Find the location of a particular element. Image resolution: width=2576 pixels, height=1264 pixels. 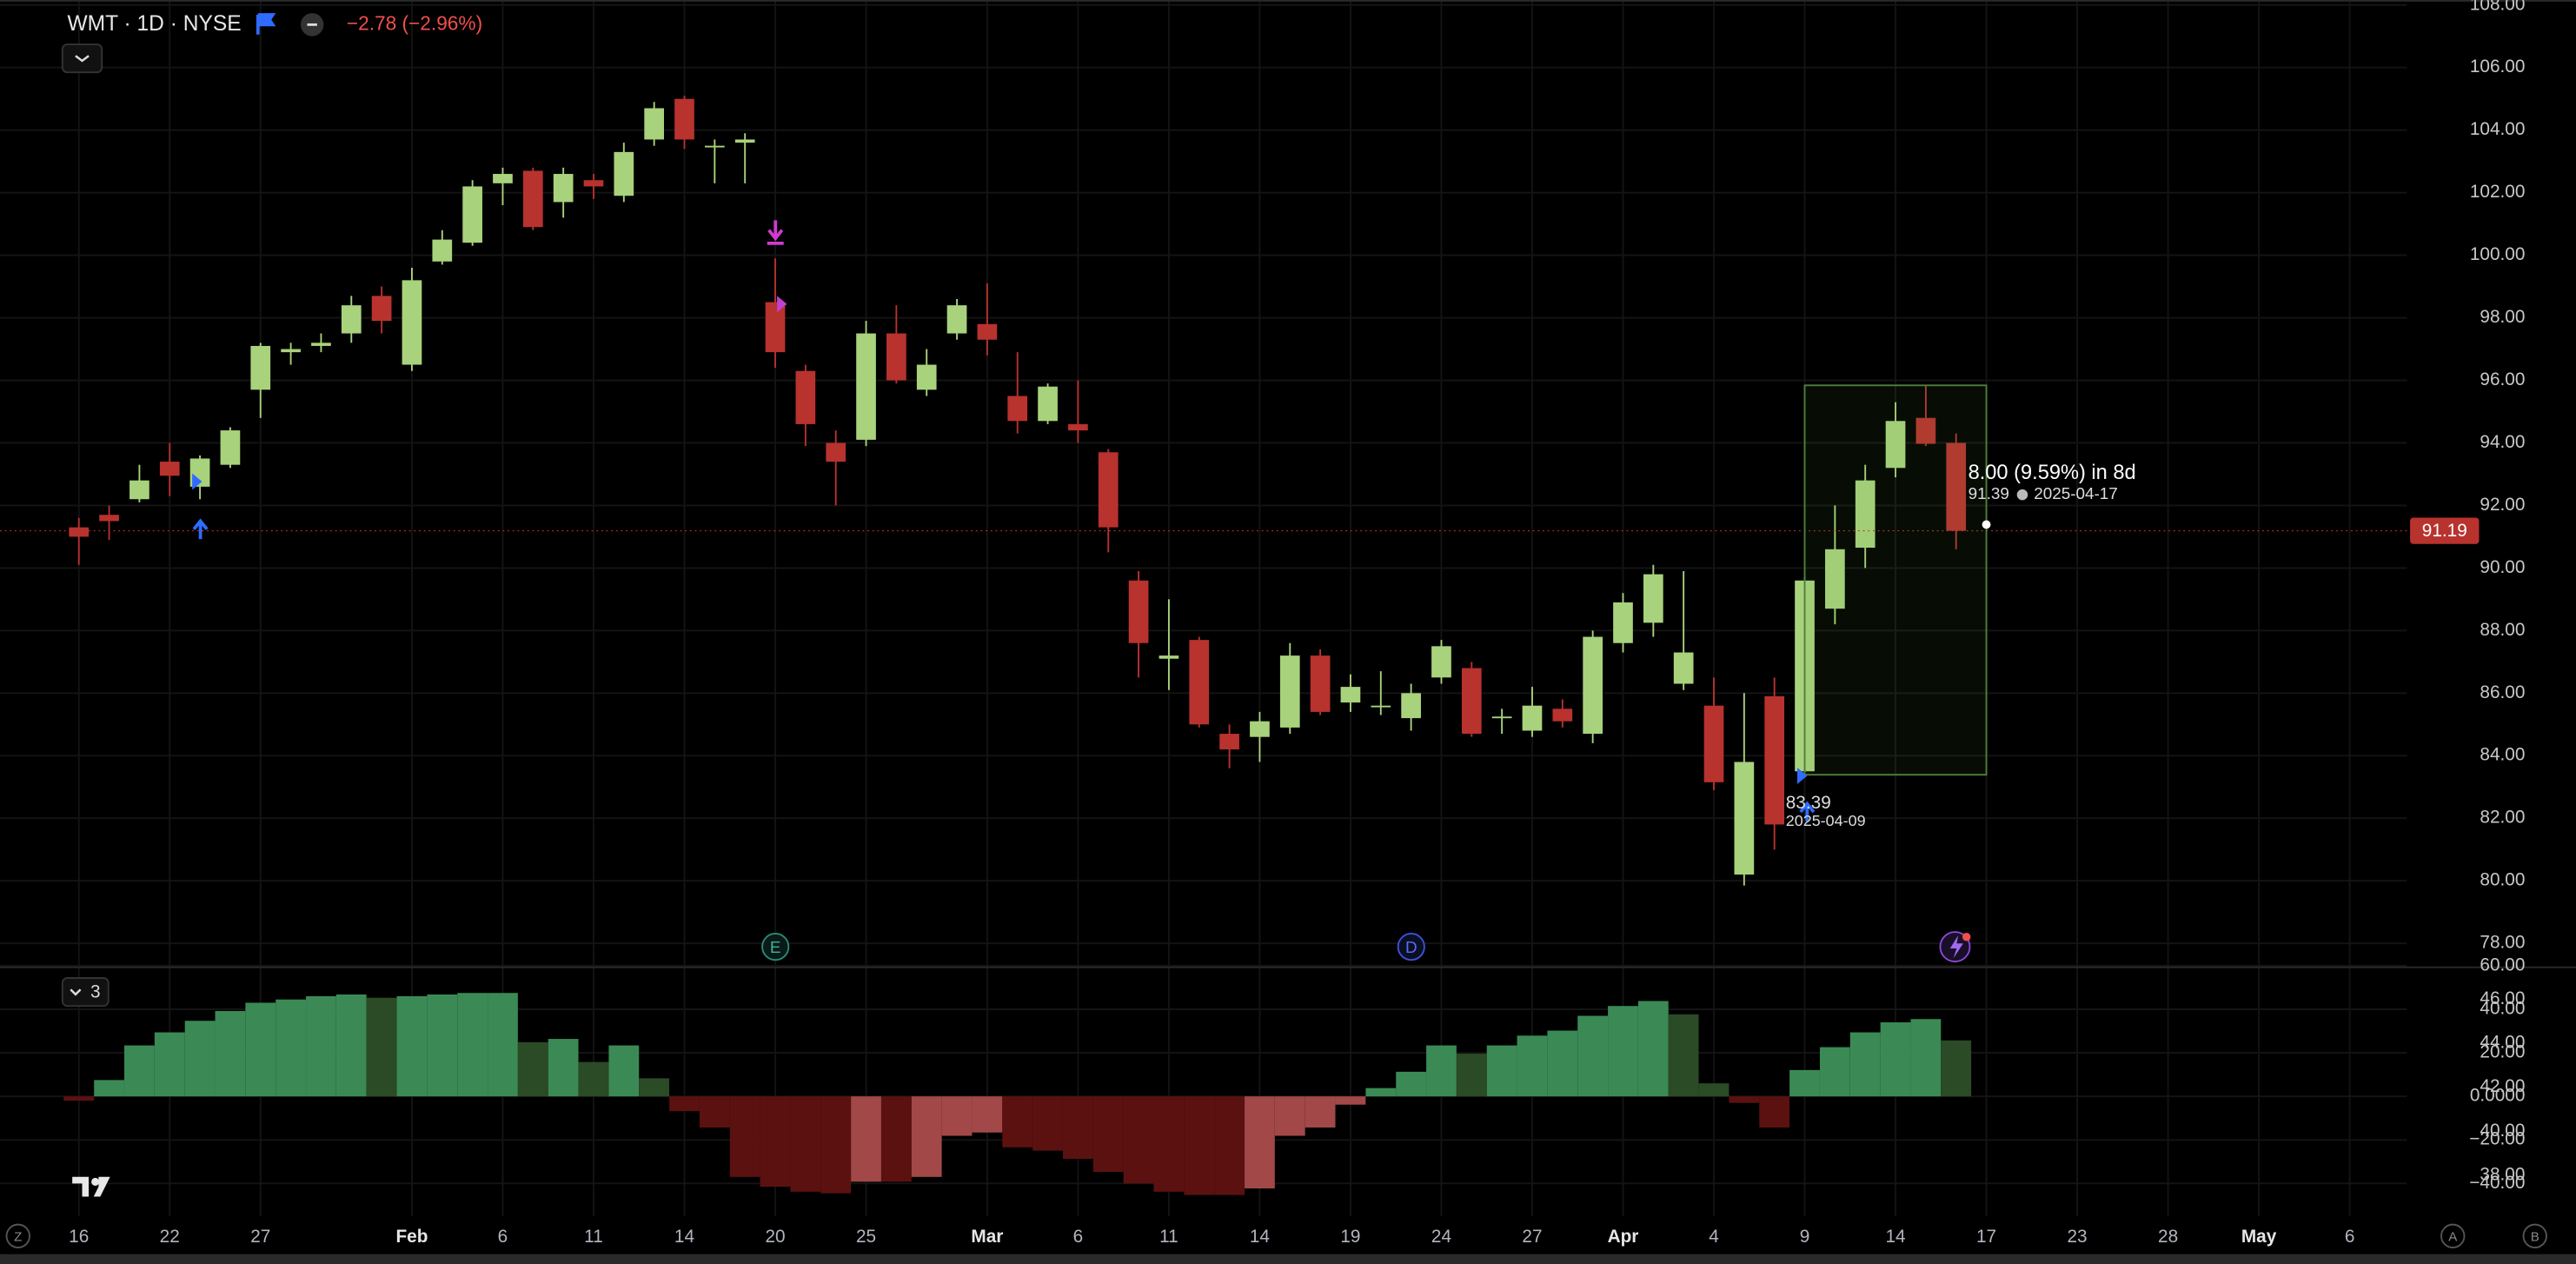

y-tick-label: 98.00 is located at coordinates (2502, 317).